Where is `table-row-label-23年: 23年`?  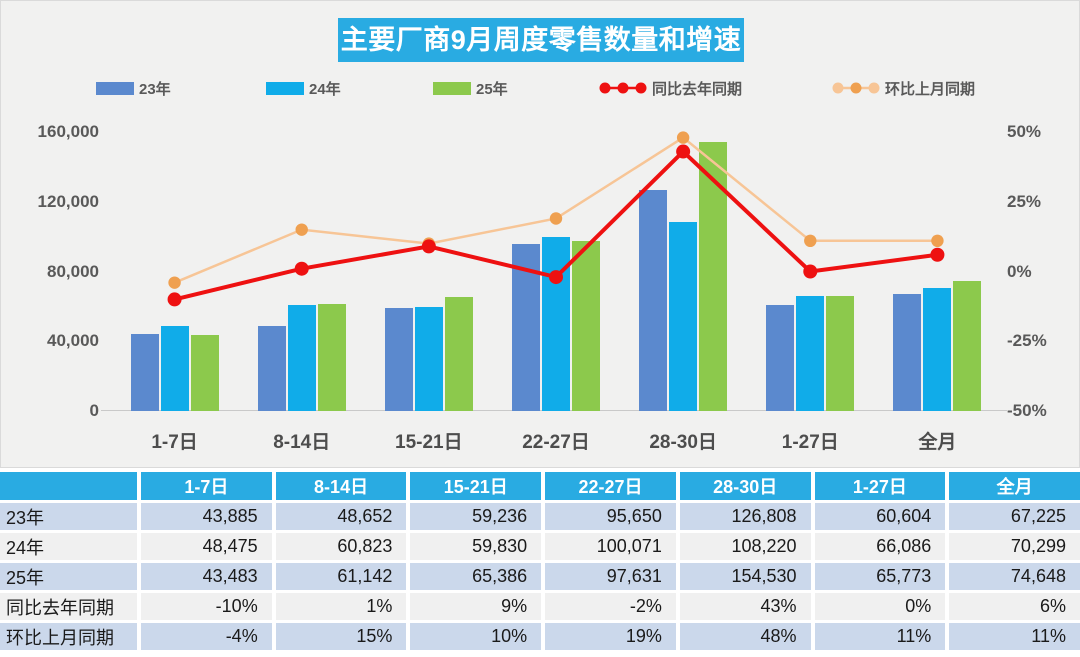 table-row-label-23年: 23年 is located at coordinates (68, 516).